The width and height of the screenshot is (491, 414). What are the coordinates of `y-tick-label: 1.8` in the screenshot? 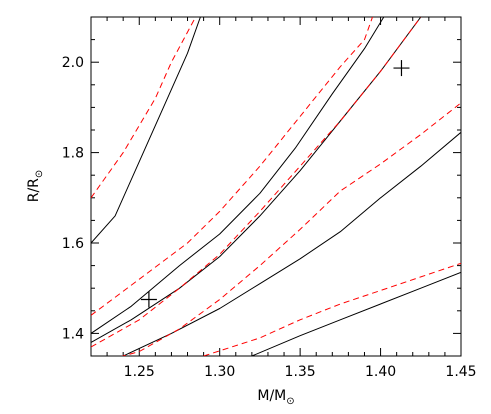 It's located at (73, 154).